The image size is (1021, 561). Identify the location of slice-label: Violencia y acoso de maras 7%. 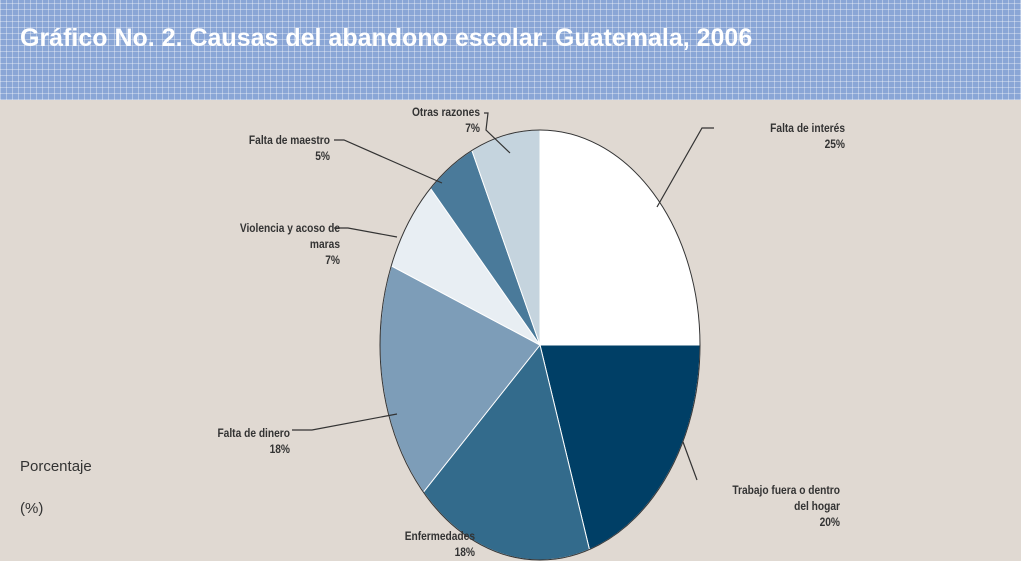
(276, 244).